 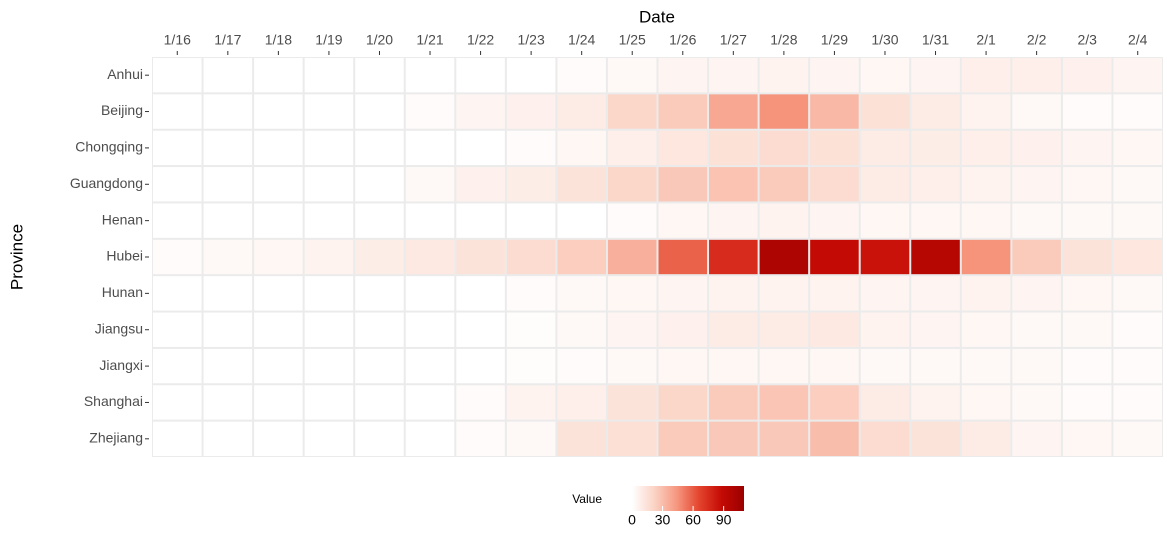 I want to click on legend-tick-label: 90, so click(x=724, y=520).